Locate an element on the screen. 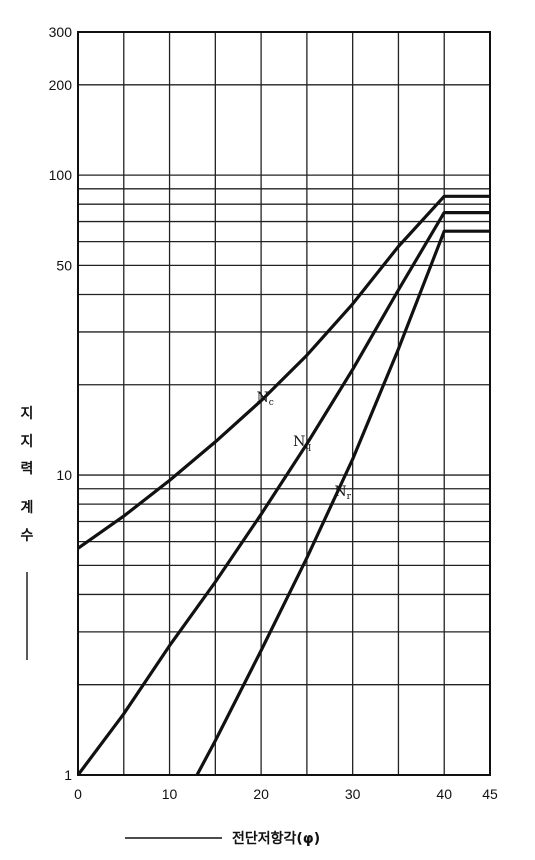  curve-label-Nq: Nq is located at coordinates (302, 443).